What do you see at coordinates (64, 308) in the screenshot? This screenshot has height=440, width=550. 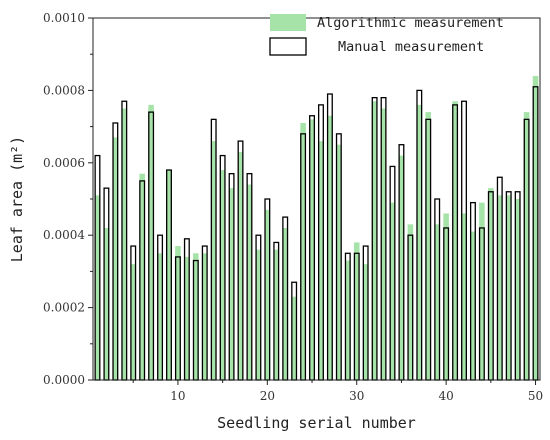 I see `y-tick-label: 0.0002` at bounding box center [64, 308].